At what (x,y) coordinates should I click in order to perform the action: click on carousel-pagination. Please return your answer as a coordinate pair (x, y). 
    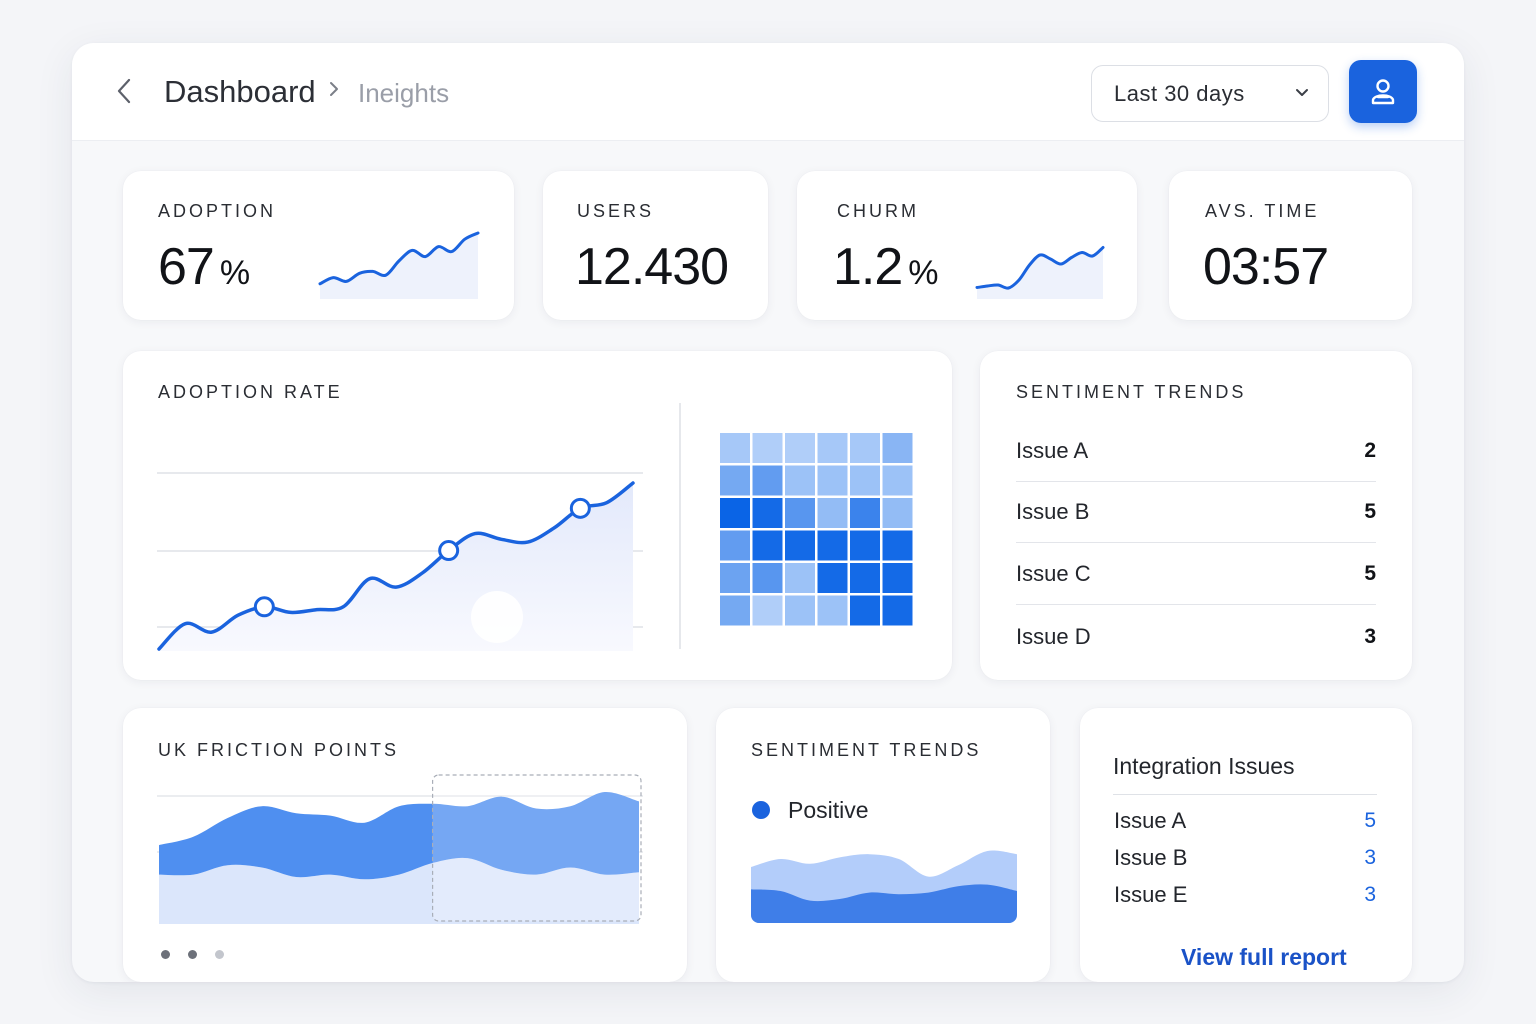
    Looking at the image, I should click on (192, 954).